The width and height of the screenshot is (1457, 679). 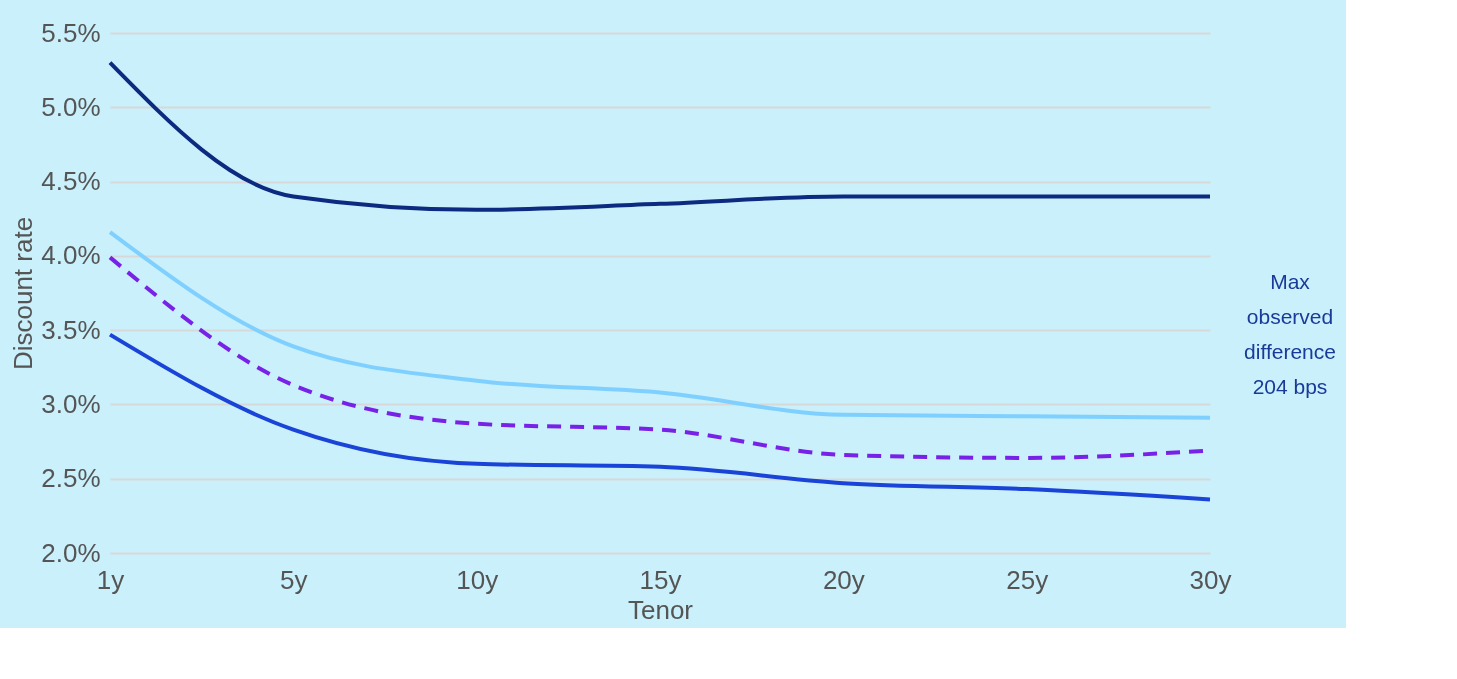 I want to click on x-tick-label: 20y, so click(x=843, y=579).